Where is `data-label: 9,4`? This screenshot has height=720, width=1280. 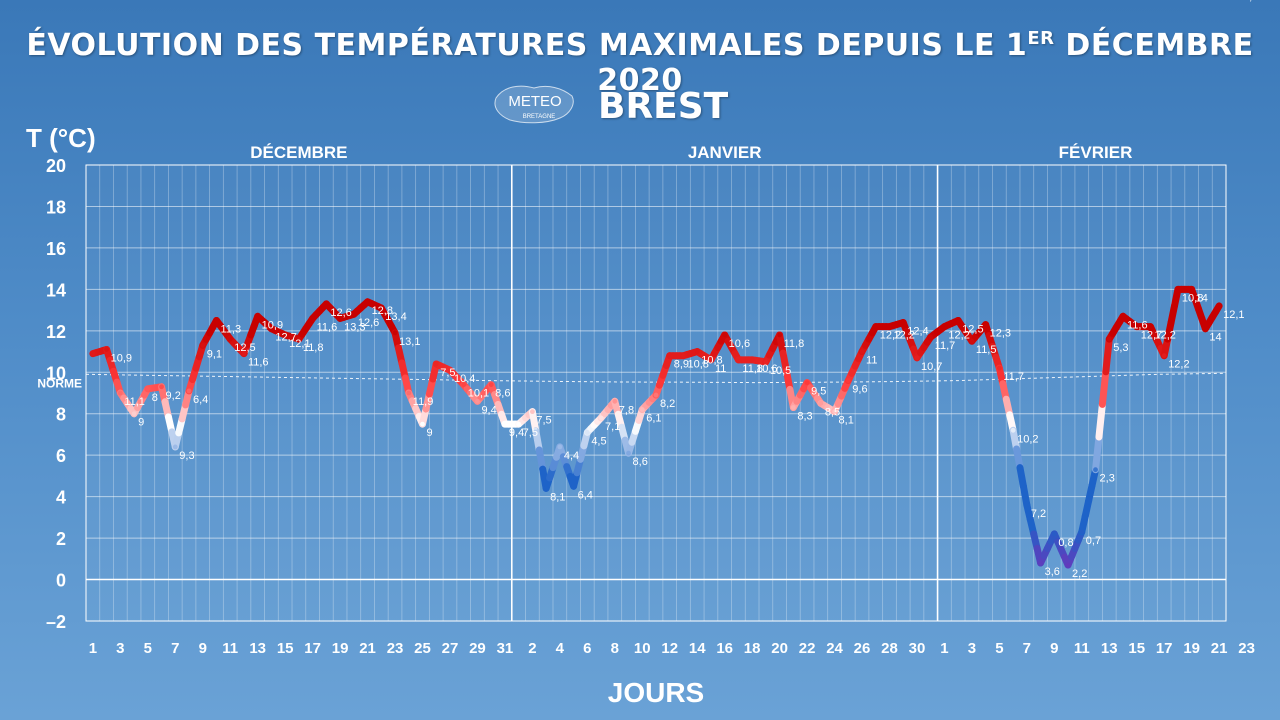
data-label: 9,4 is located at coordinates (488, 410).